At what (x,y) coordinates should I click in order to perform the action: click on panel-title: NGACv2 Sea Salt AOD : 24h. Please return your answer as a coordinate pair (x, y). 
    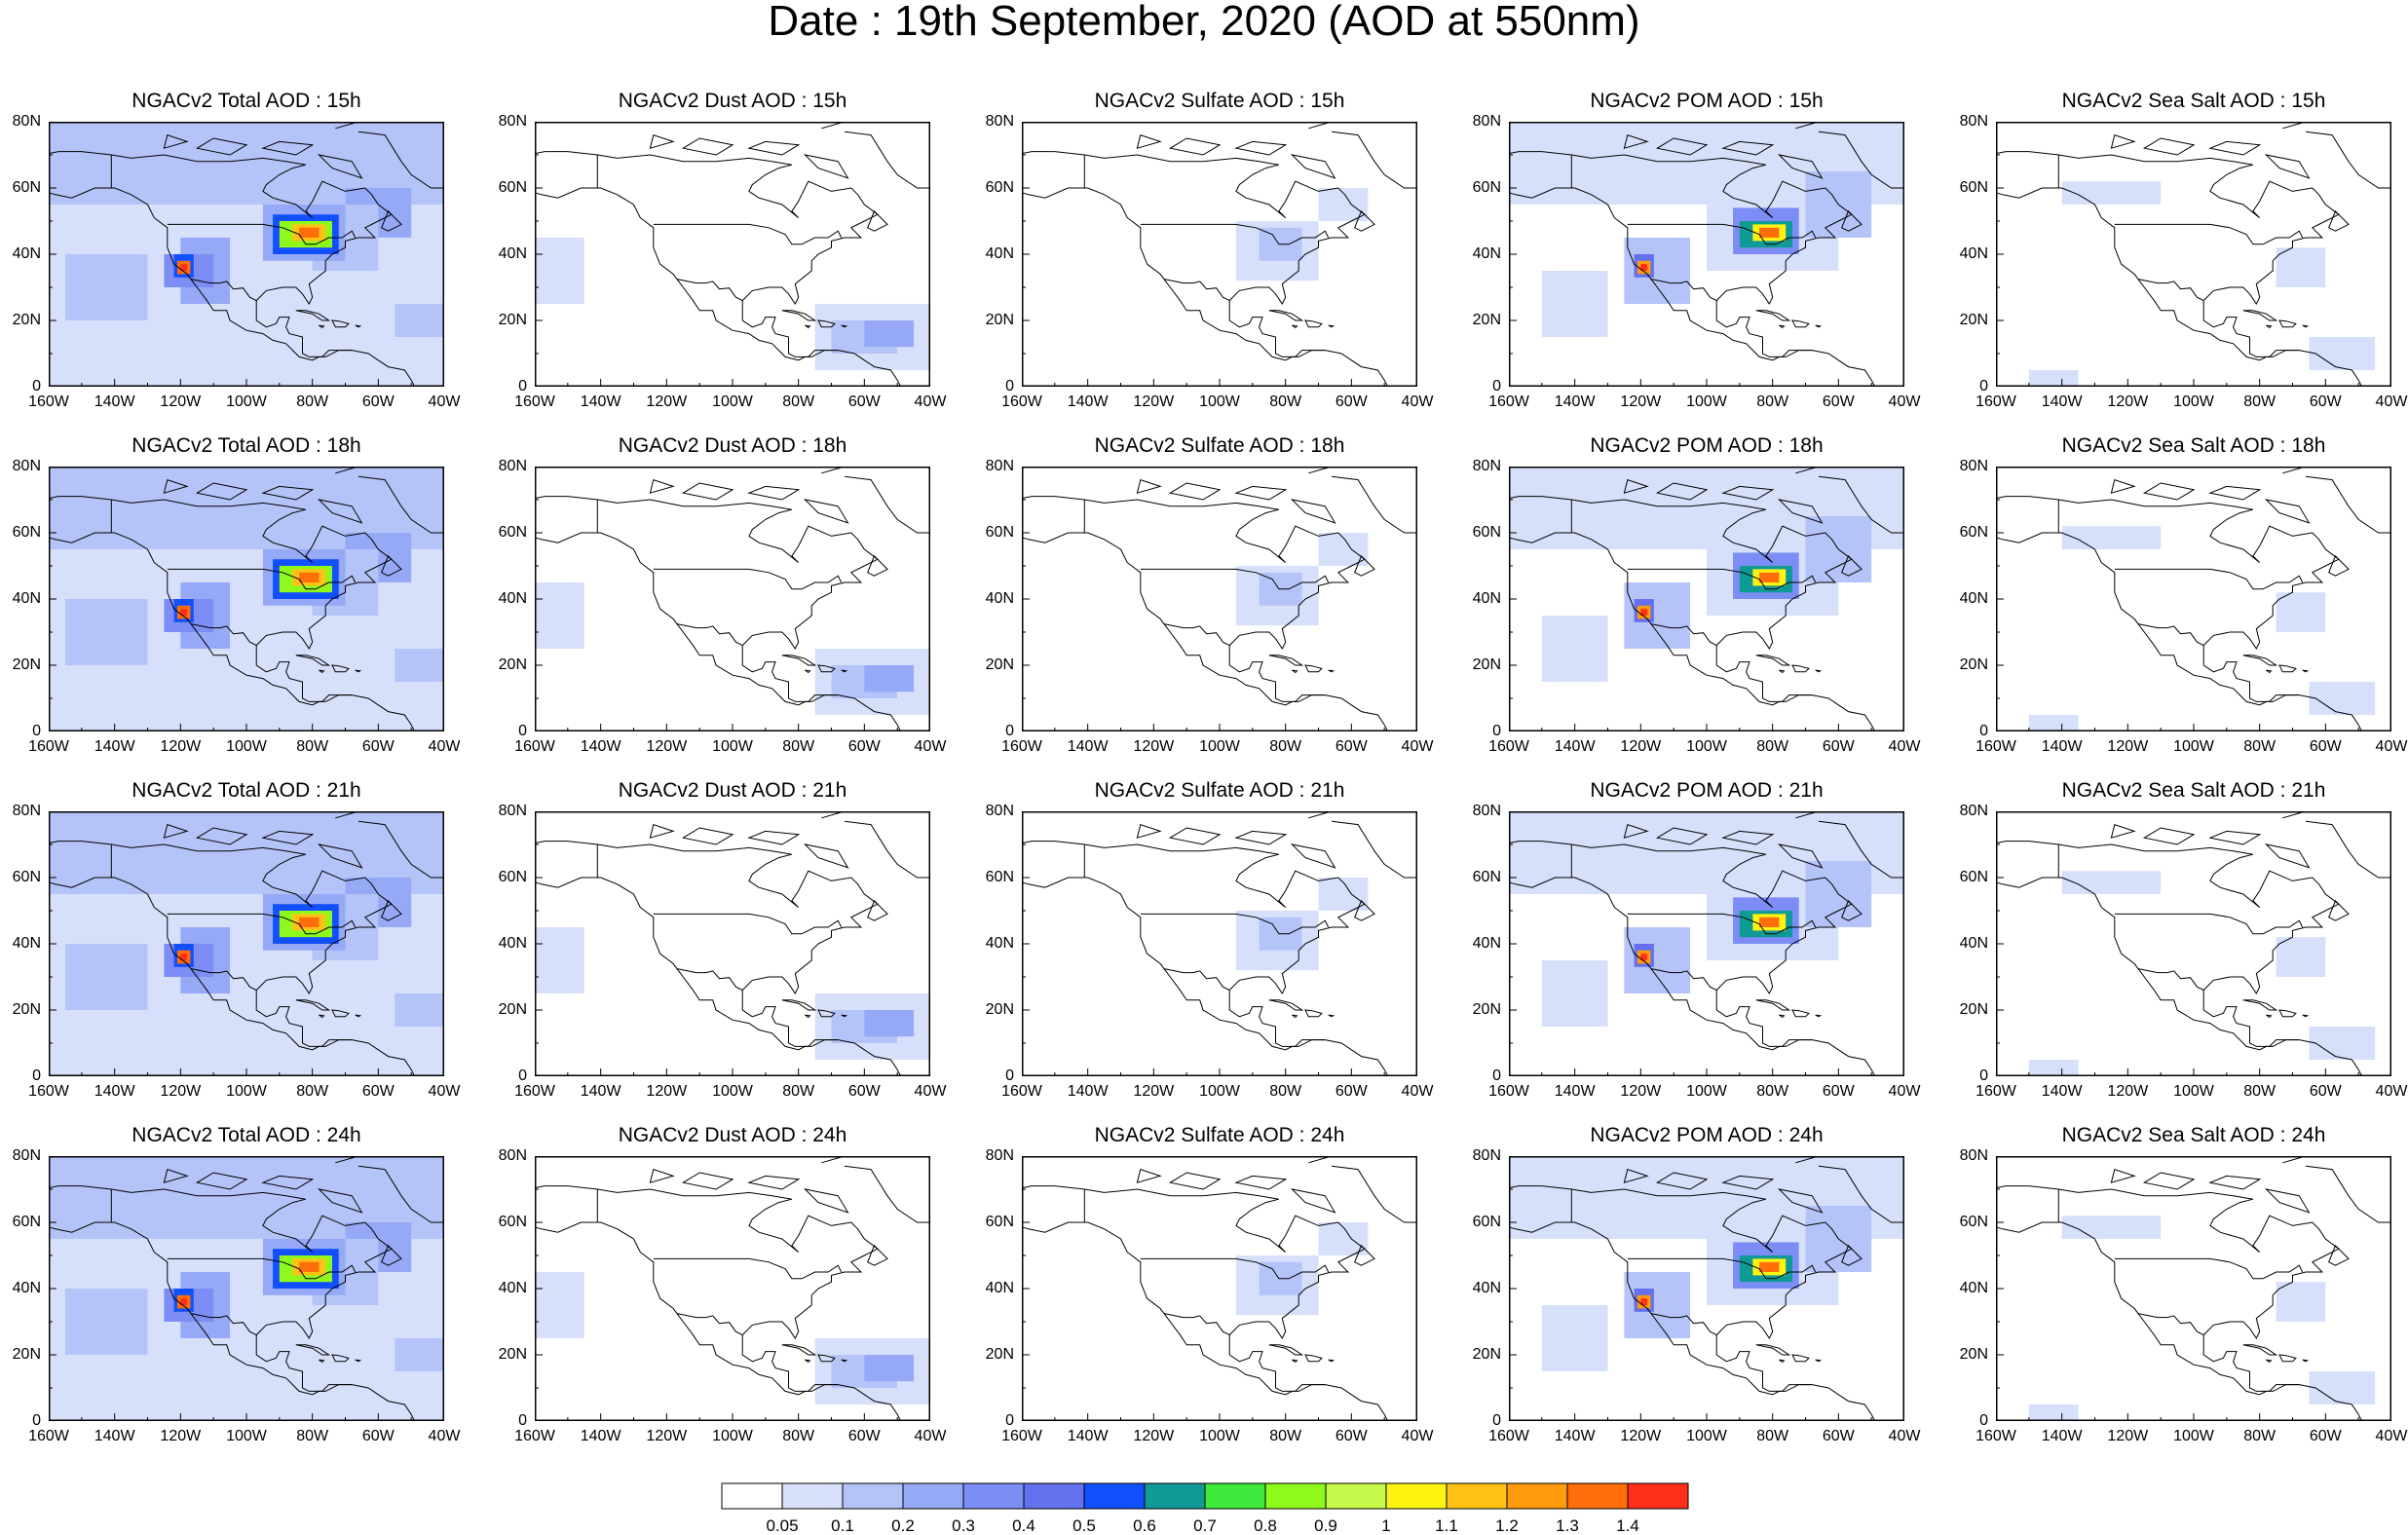
    Looking at the image, I should click on (2193, 1135).